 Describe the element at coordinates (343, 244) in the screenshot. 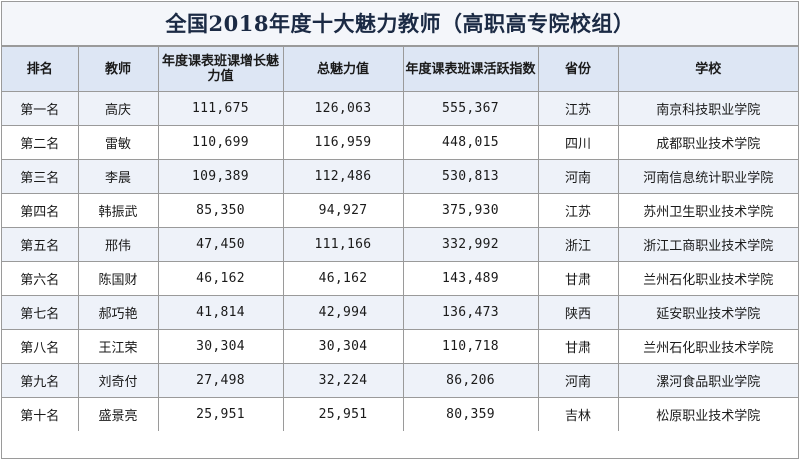

I see `cell-total: 111,166` at that location.